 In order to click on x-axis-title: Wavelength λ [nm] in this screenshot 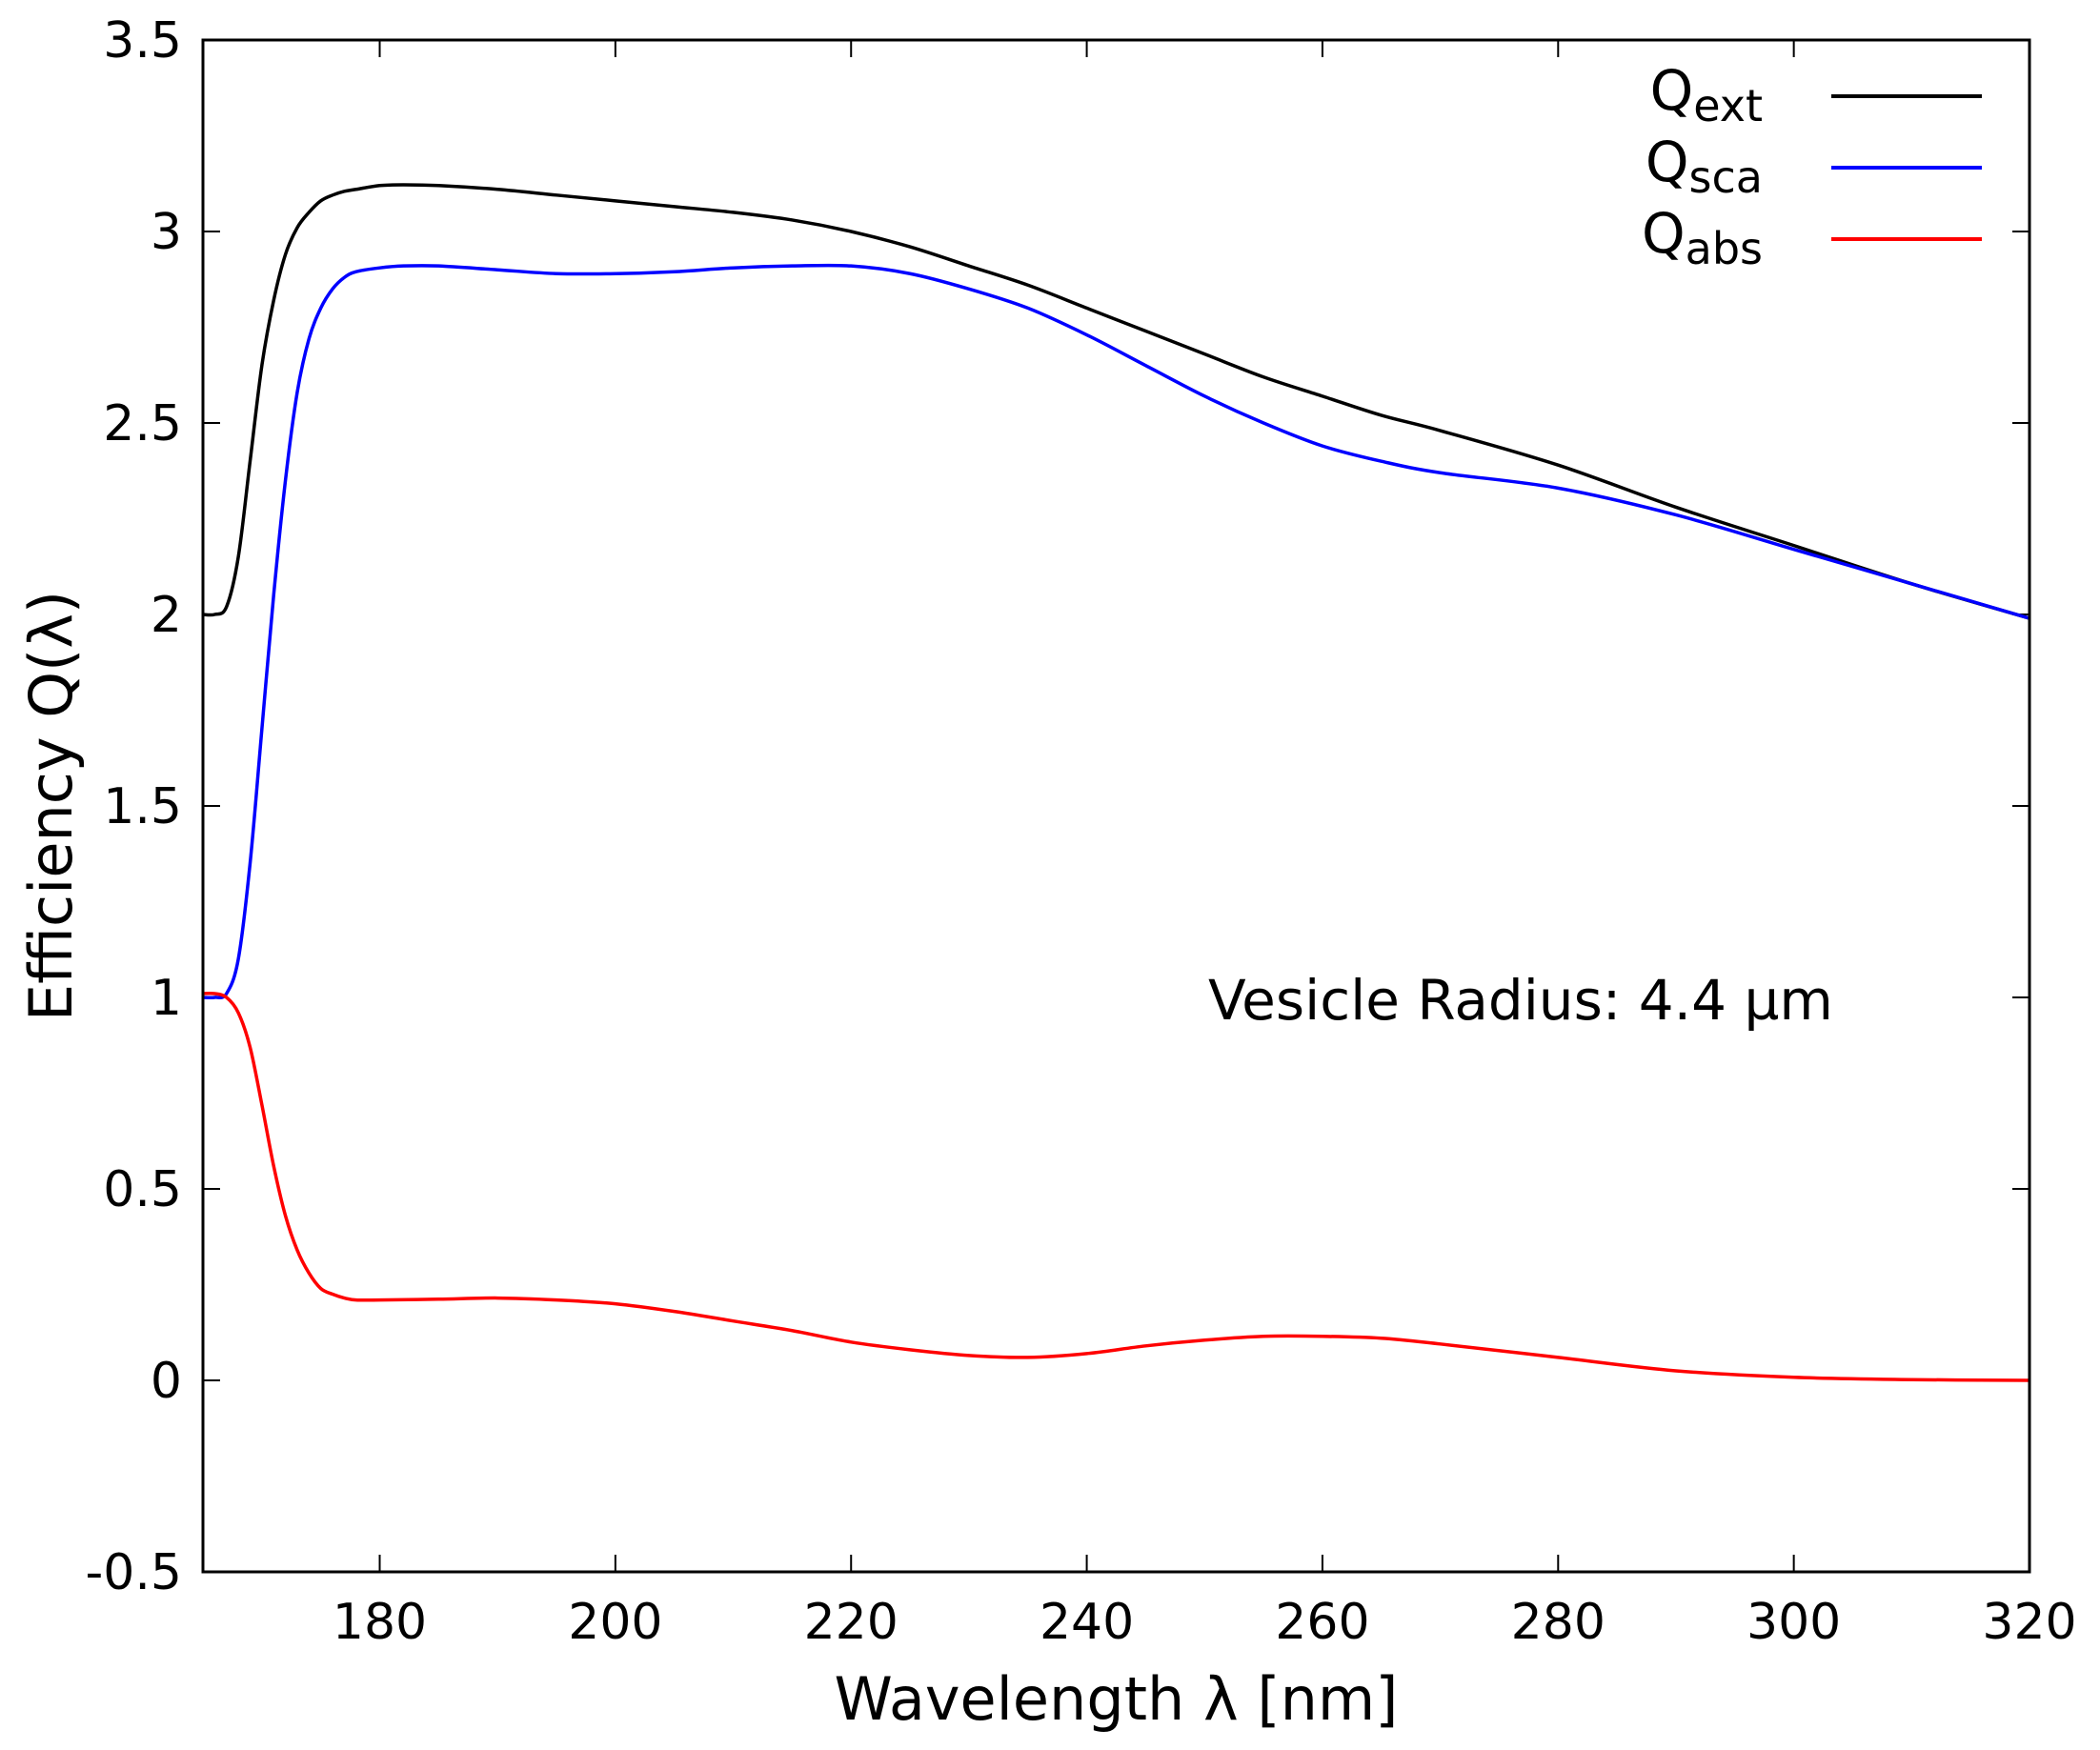, I will do `click(1117, 1699)`.